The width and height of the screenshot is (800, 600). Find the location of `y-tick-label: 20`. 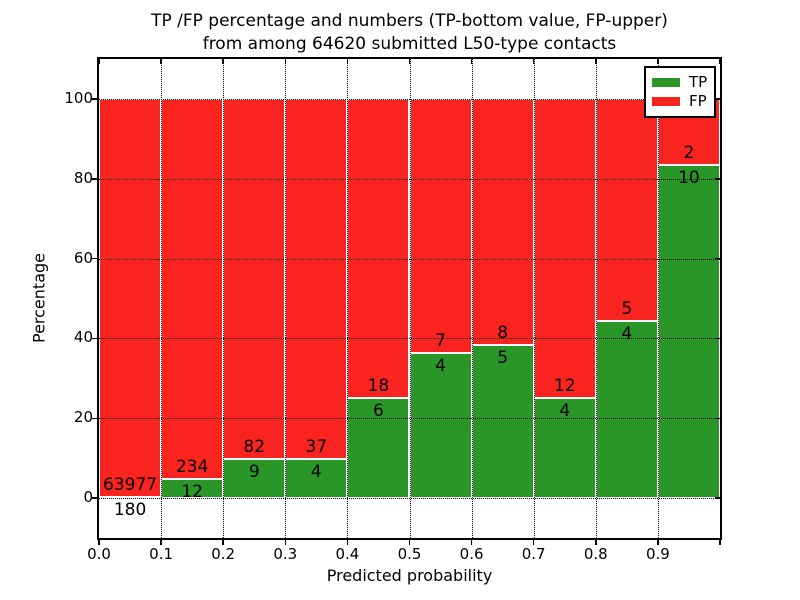

y-tick-label: 20 is located at coordinates (83, 417).